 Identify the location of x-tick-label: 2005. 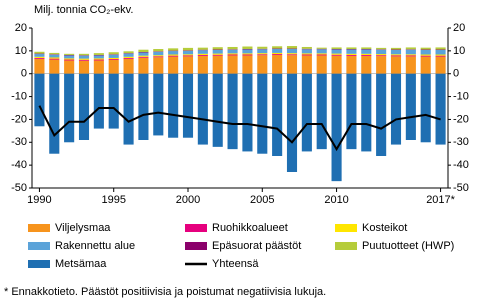
(262, 200).